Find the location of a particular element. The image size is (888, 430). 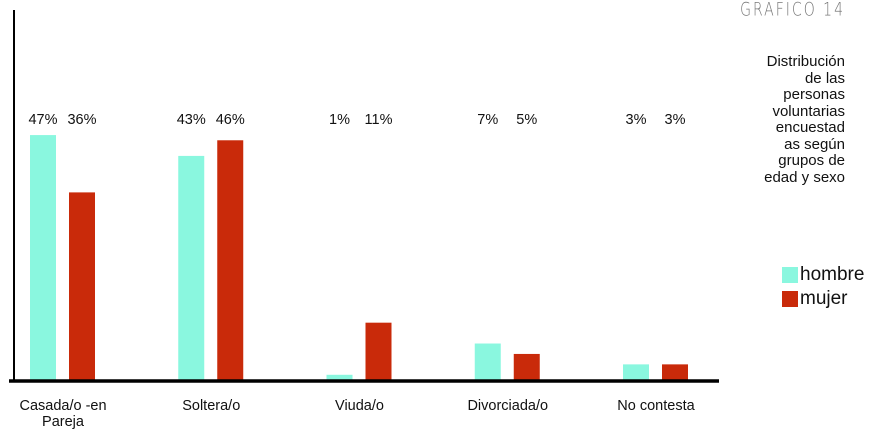

subtitle-line: voluntarias is located at coordinates (808, 111).